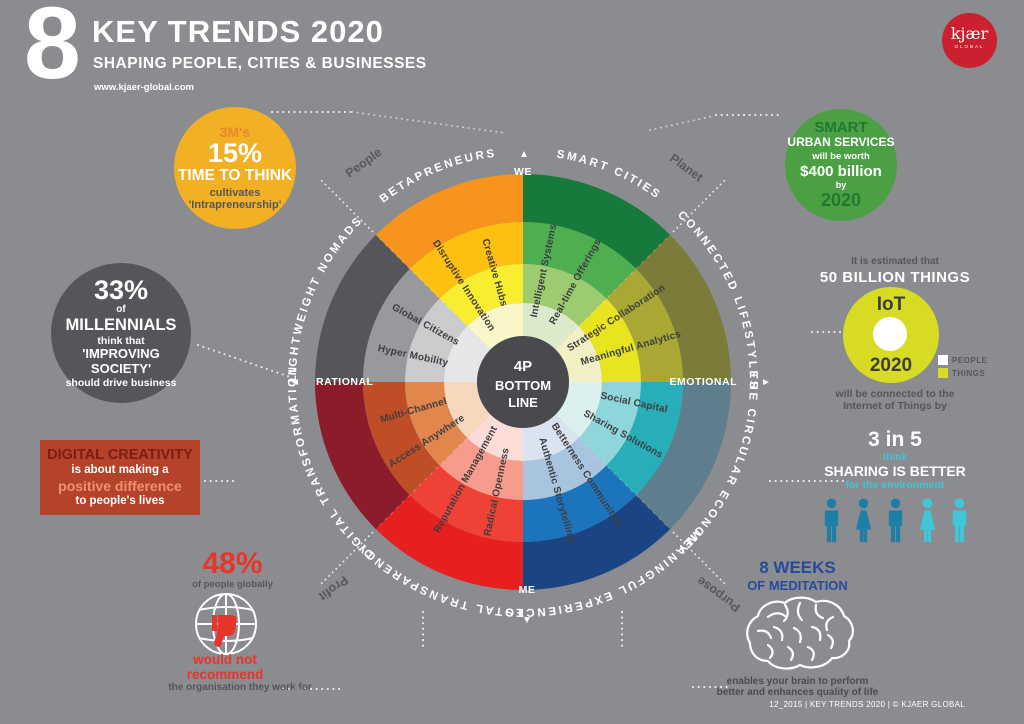 The image size is (1024, 724). I want to click on iot-year: 2020, so click(891, 365).